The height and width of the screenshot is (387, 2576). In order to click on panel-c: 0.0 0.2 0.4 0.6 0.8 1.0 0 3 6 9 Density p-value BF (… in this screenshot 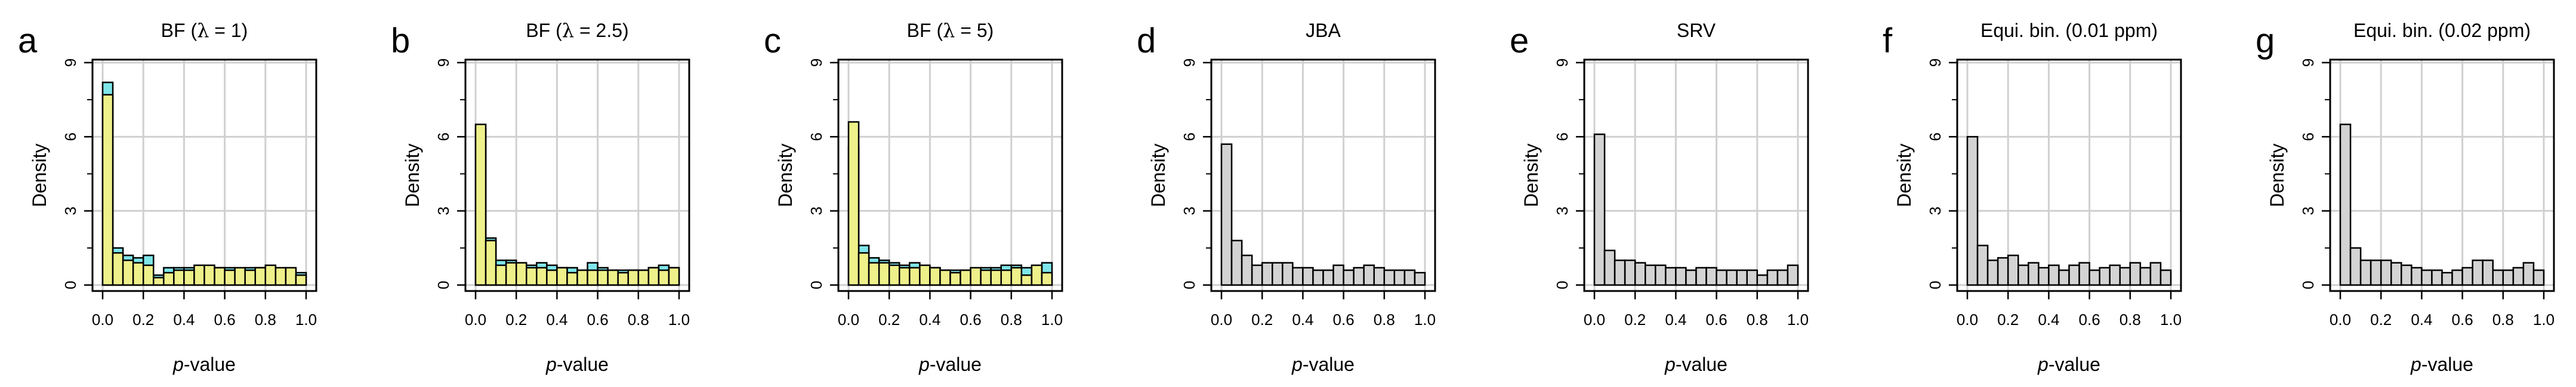, I will do `click(914, 197)`.